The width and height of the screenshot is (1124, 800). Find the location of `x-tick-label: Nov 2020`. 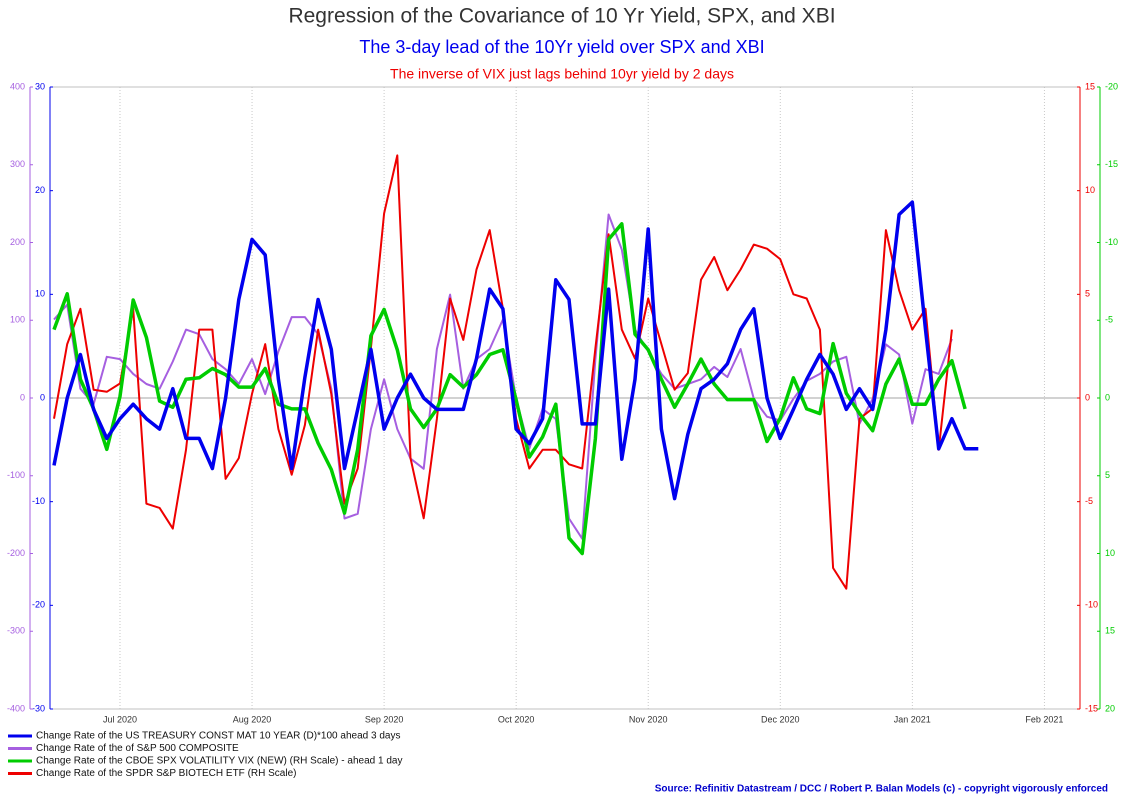

x-tick-label: Nov 2020 is located at coordinates (648, 719).